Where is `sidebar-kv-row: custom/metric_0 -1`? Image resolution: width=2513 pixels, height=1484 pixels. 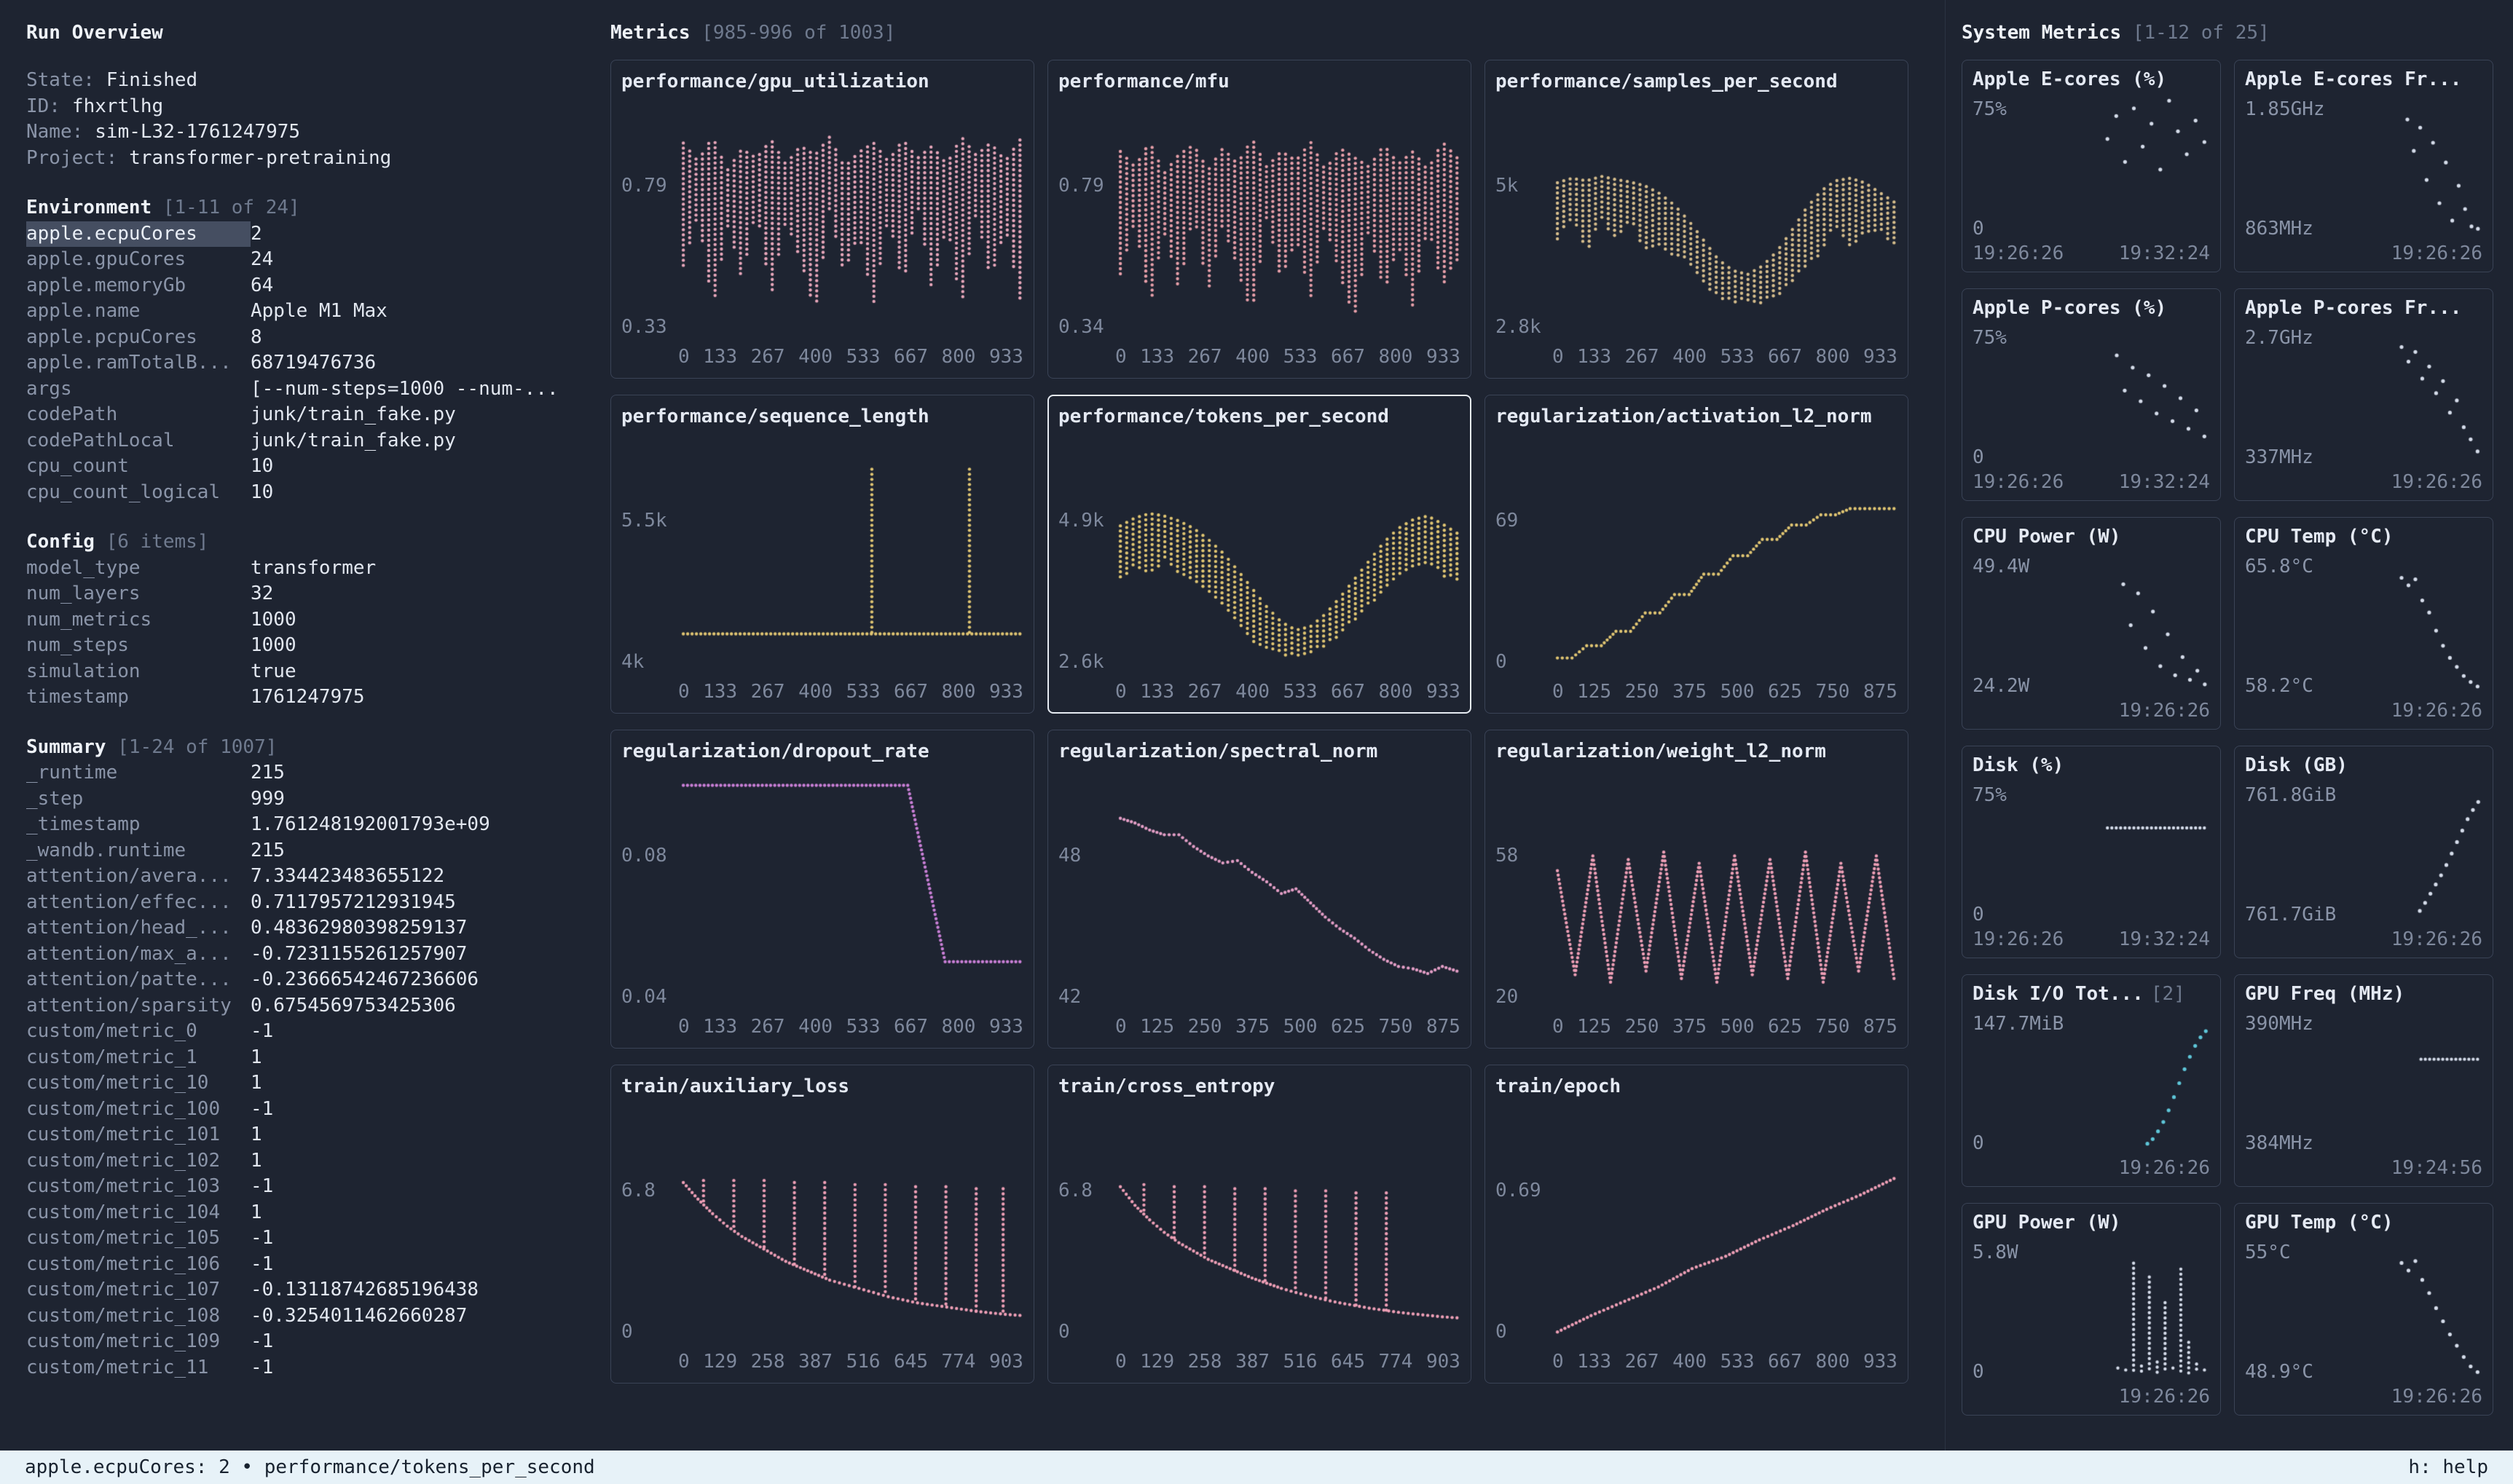 sidebar-kv-row: custom/metric_0 -1 is located at coordinates (313, 1032).